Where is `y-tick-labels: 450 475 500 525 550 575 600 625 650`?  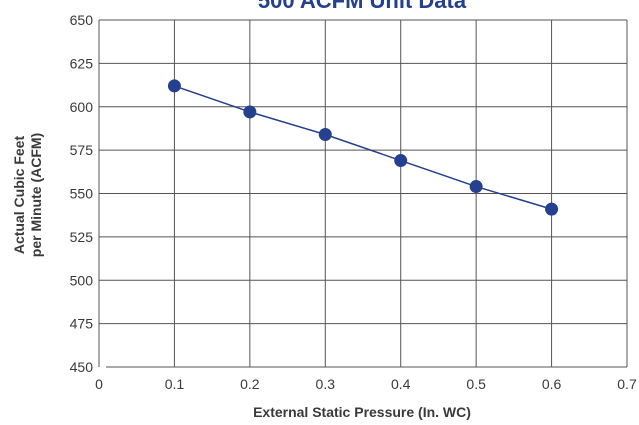 y-tick-labels: 450 475 500 525 550 575 600 625 650 is located at coordinates (82, 193).